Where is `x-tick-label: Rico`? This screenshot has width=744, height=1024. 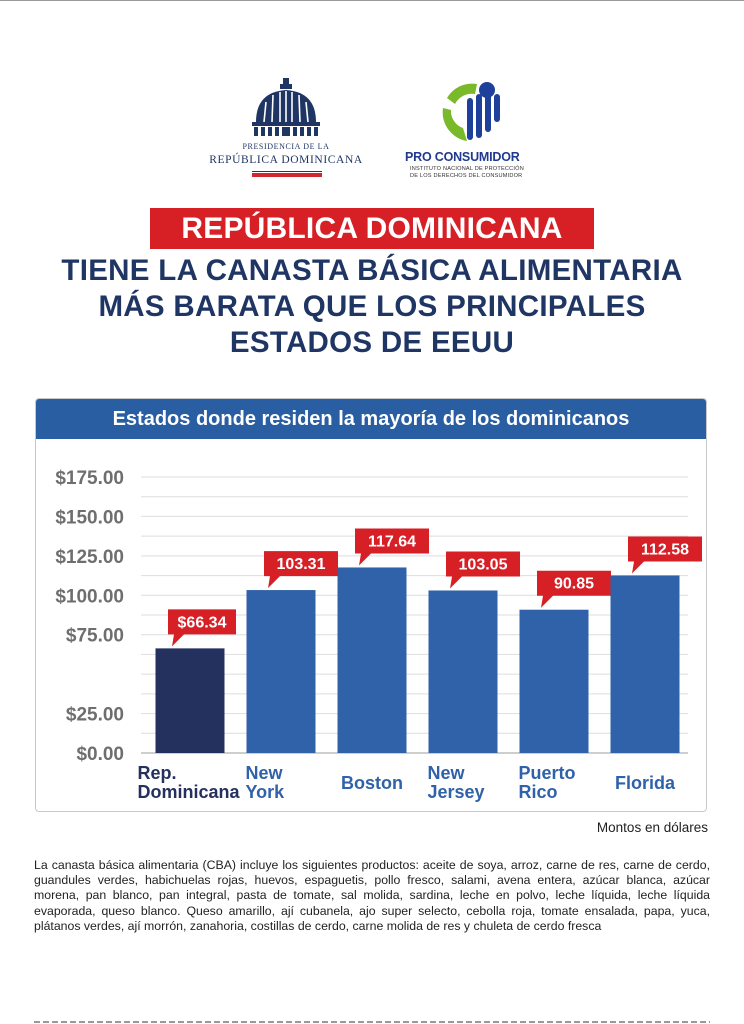 x-tick-label: Rico is located at coordinates (538, 792).